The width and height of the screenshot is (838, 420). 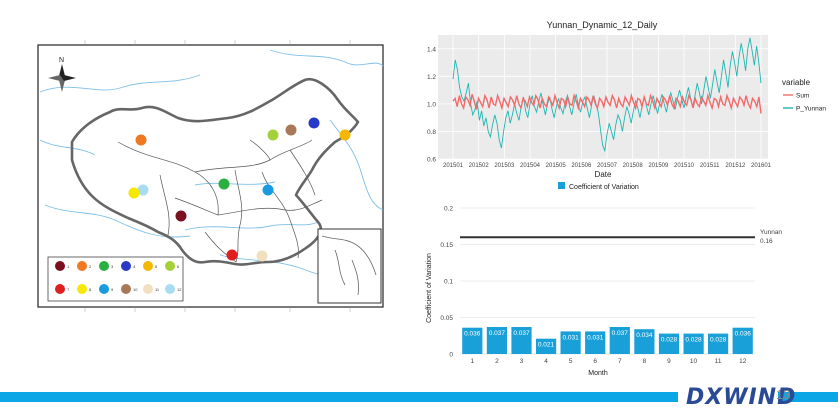 I want to click on reference-line-label: Yunnan, so click(x=771, y=232).